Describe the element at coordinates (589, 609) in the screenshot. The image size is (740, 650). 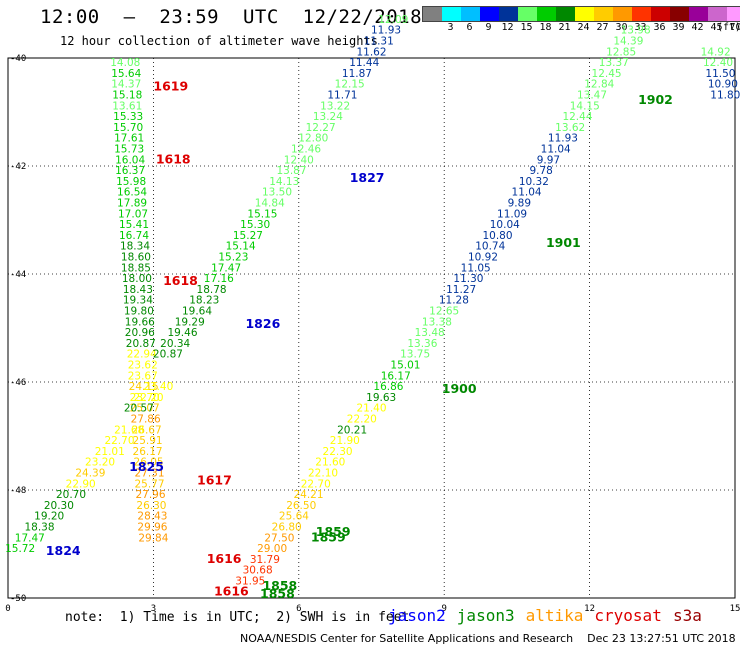
I see `x-tick-label: 12` at that location.